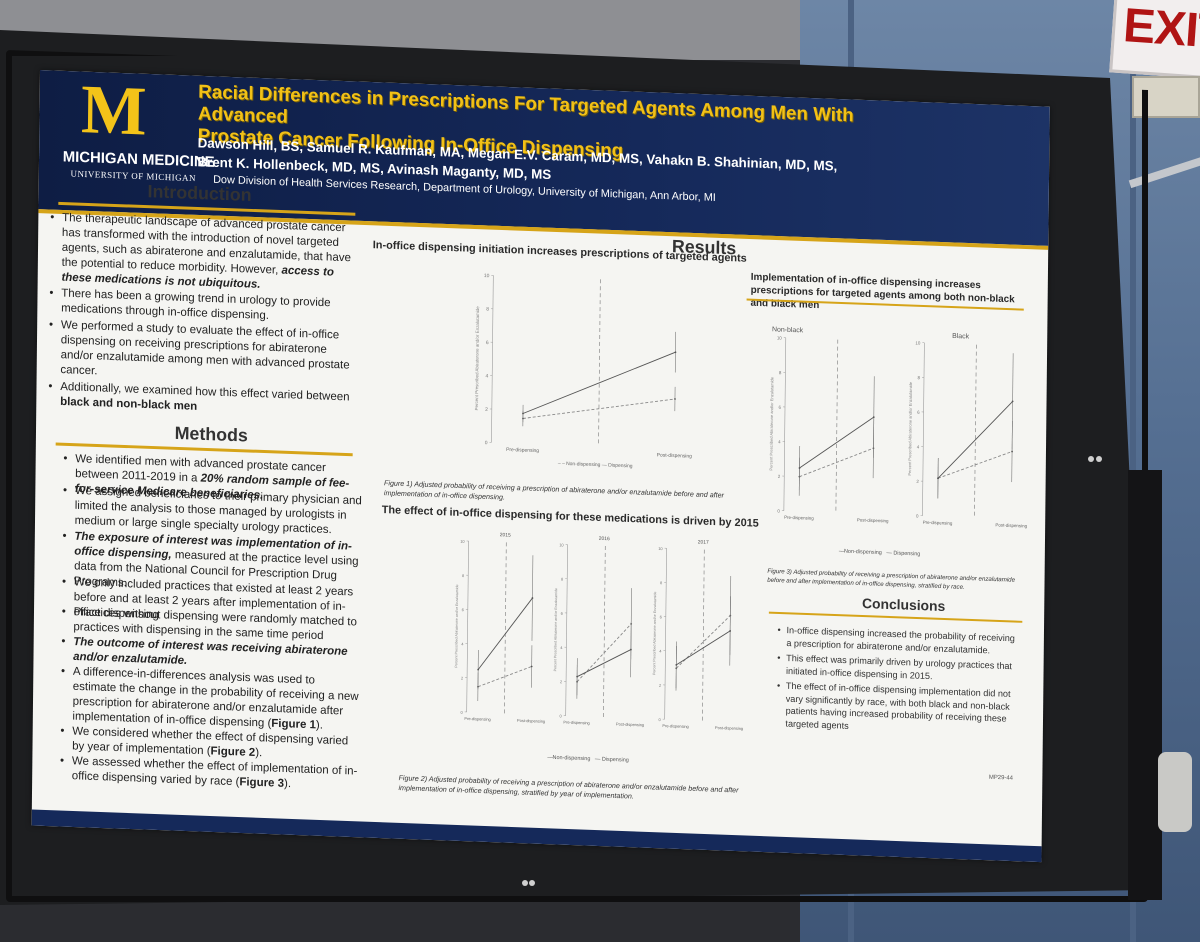 Image resolution: width=1200 pixels, height=942 pixels. Describe the element at coordinates (595, 465) in the screenshot. I see `chart-legend: – – Non-dispensing — Dispensing` at that location.